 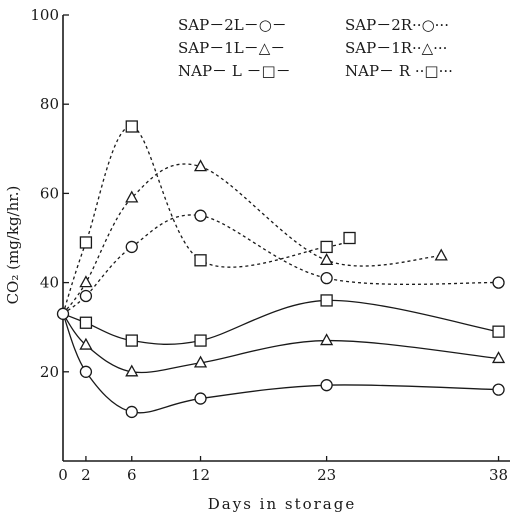 I want to click on y-tick-label: 20, so click(x=49, y=372).